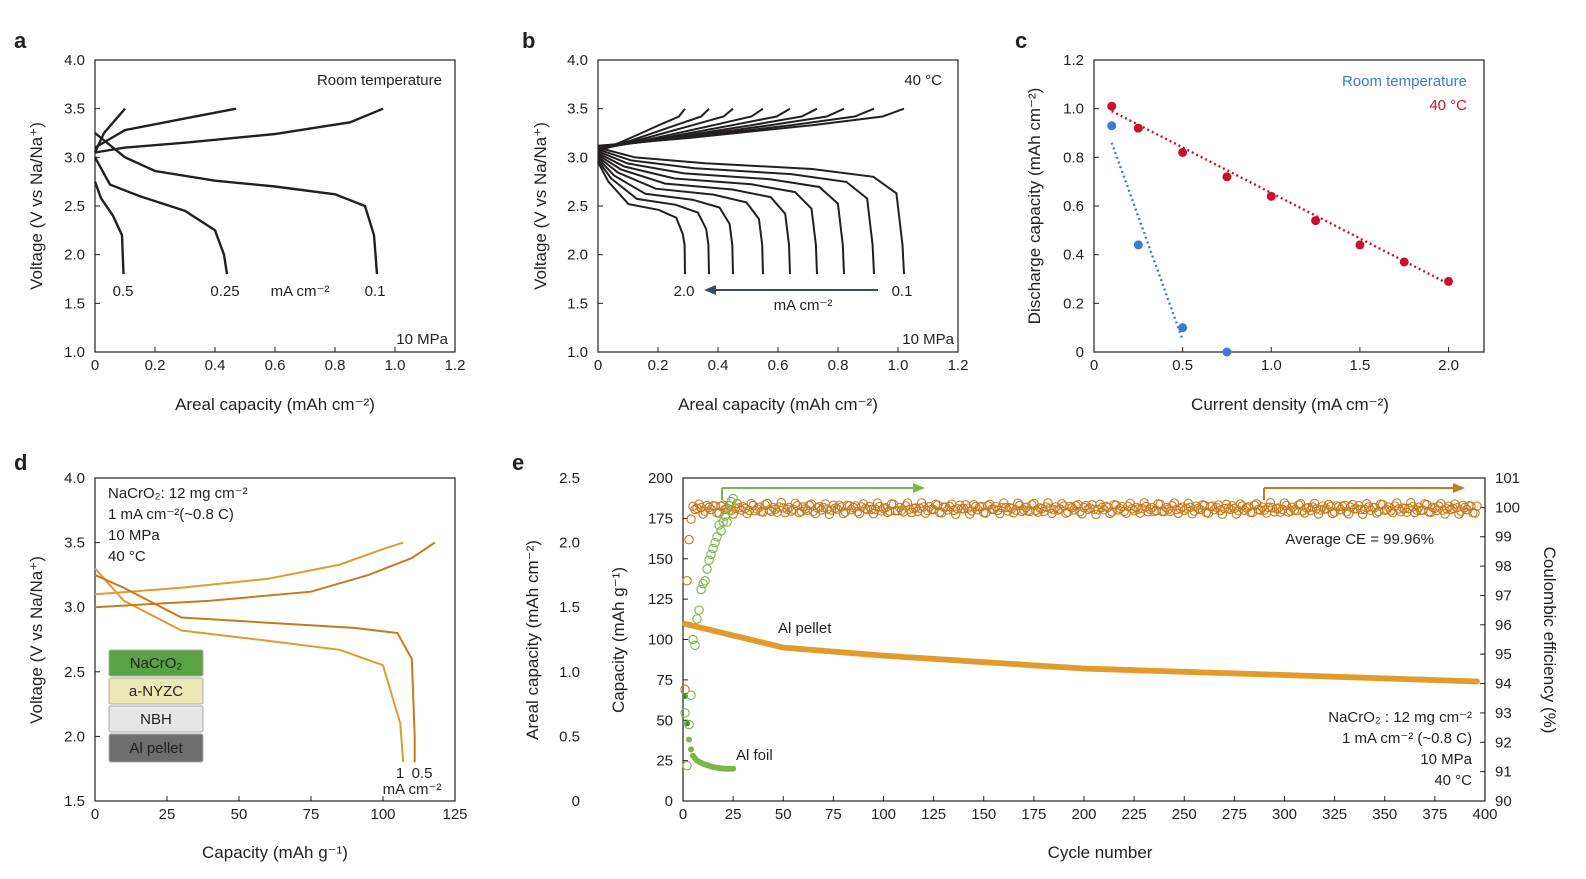 The height and width of the screenshot is (879, 1586). Describe the element at coordinates (1503, 595) in the screenshot. I see `panel-e-right-ytick-label: 97` at that location.